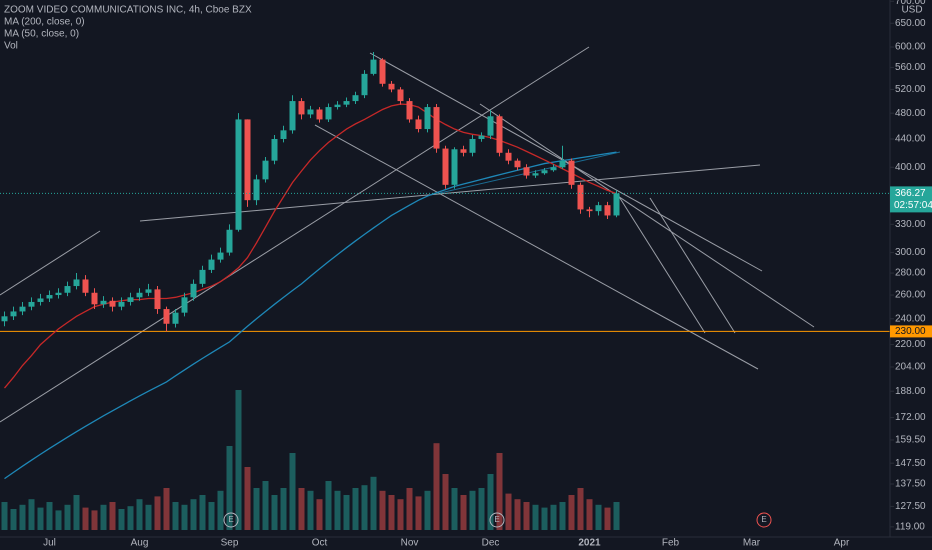 This screenshot has height=550, width=932. I want to click on y-tick-label: 260.00, so click(910, 295).